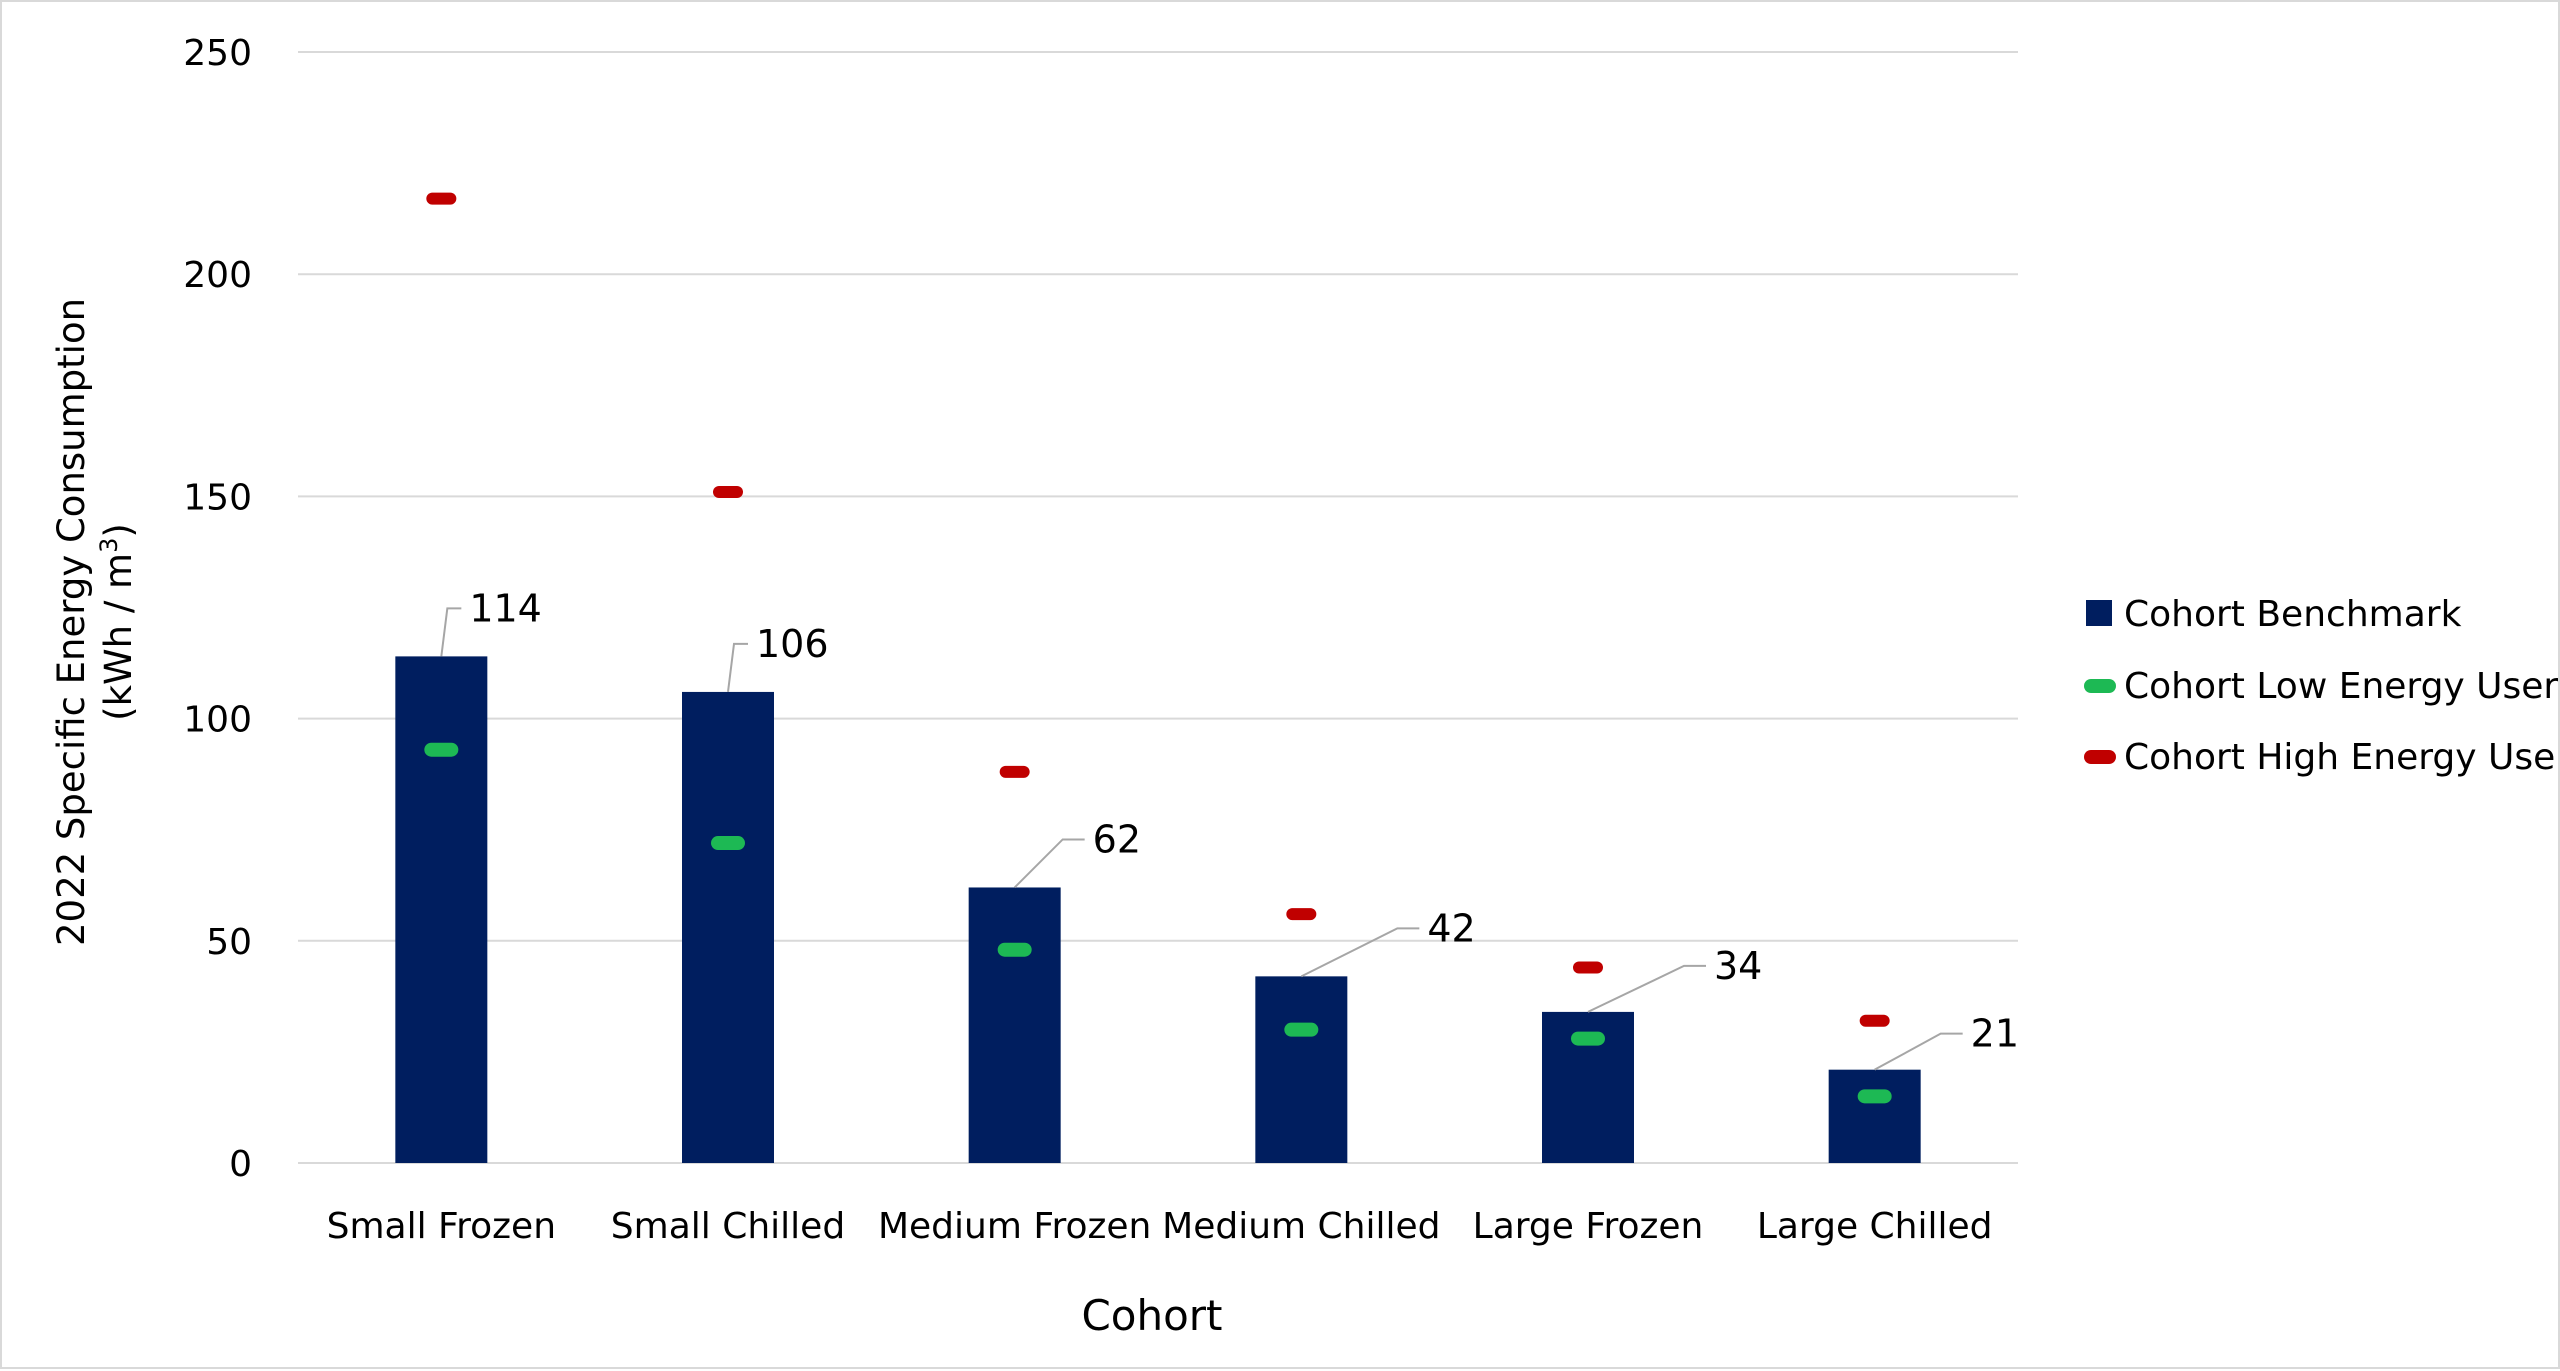 The height and width of the screenshot is (1371, 2560). Describe the element at coordinates (792, 644) in the screenshot. I see `data-label-1: 106` at that location.